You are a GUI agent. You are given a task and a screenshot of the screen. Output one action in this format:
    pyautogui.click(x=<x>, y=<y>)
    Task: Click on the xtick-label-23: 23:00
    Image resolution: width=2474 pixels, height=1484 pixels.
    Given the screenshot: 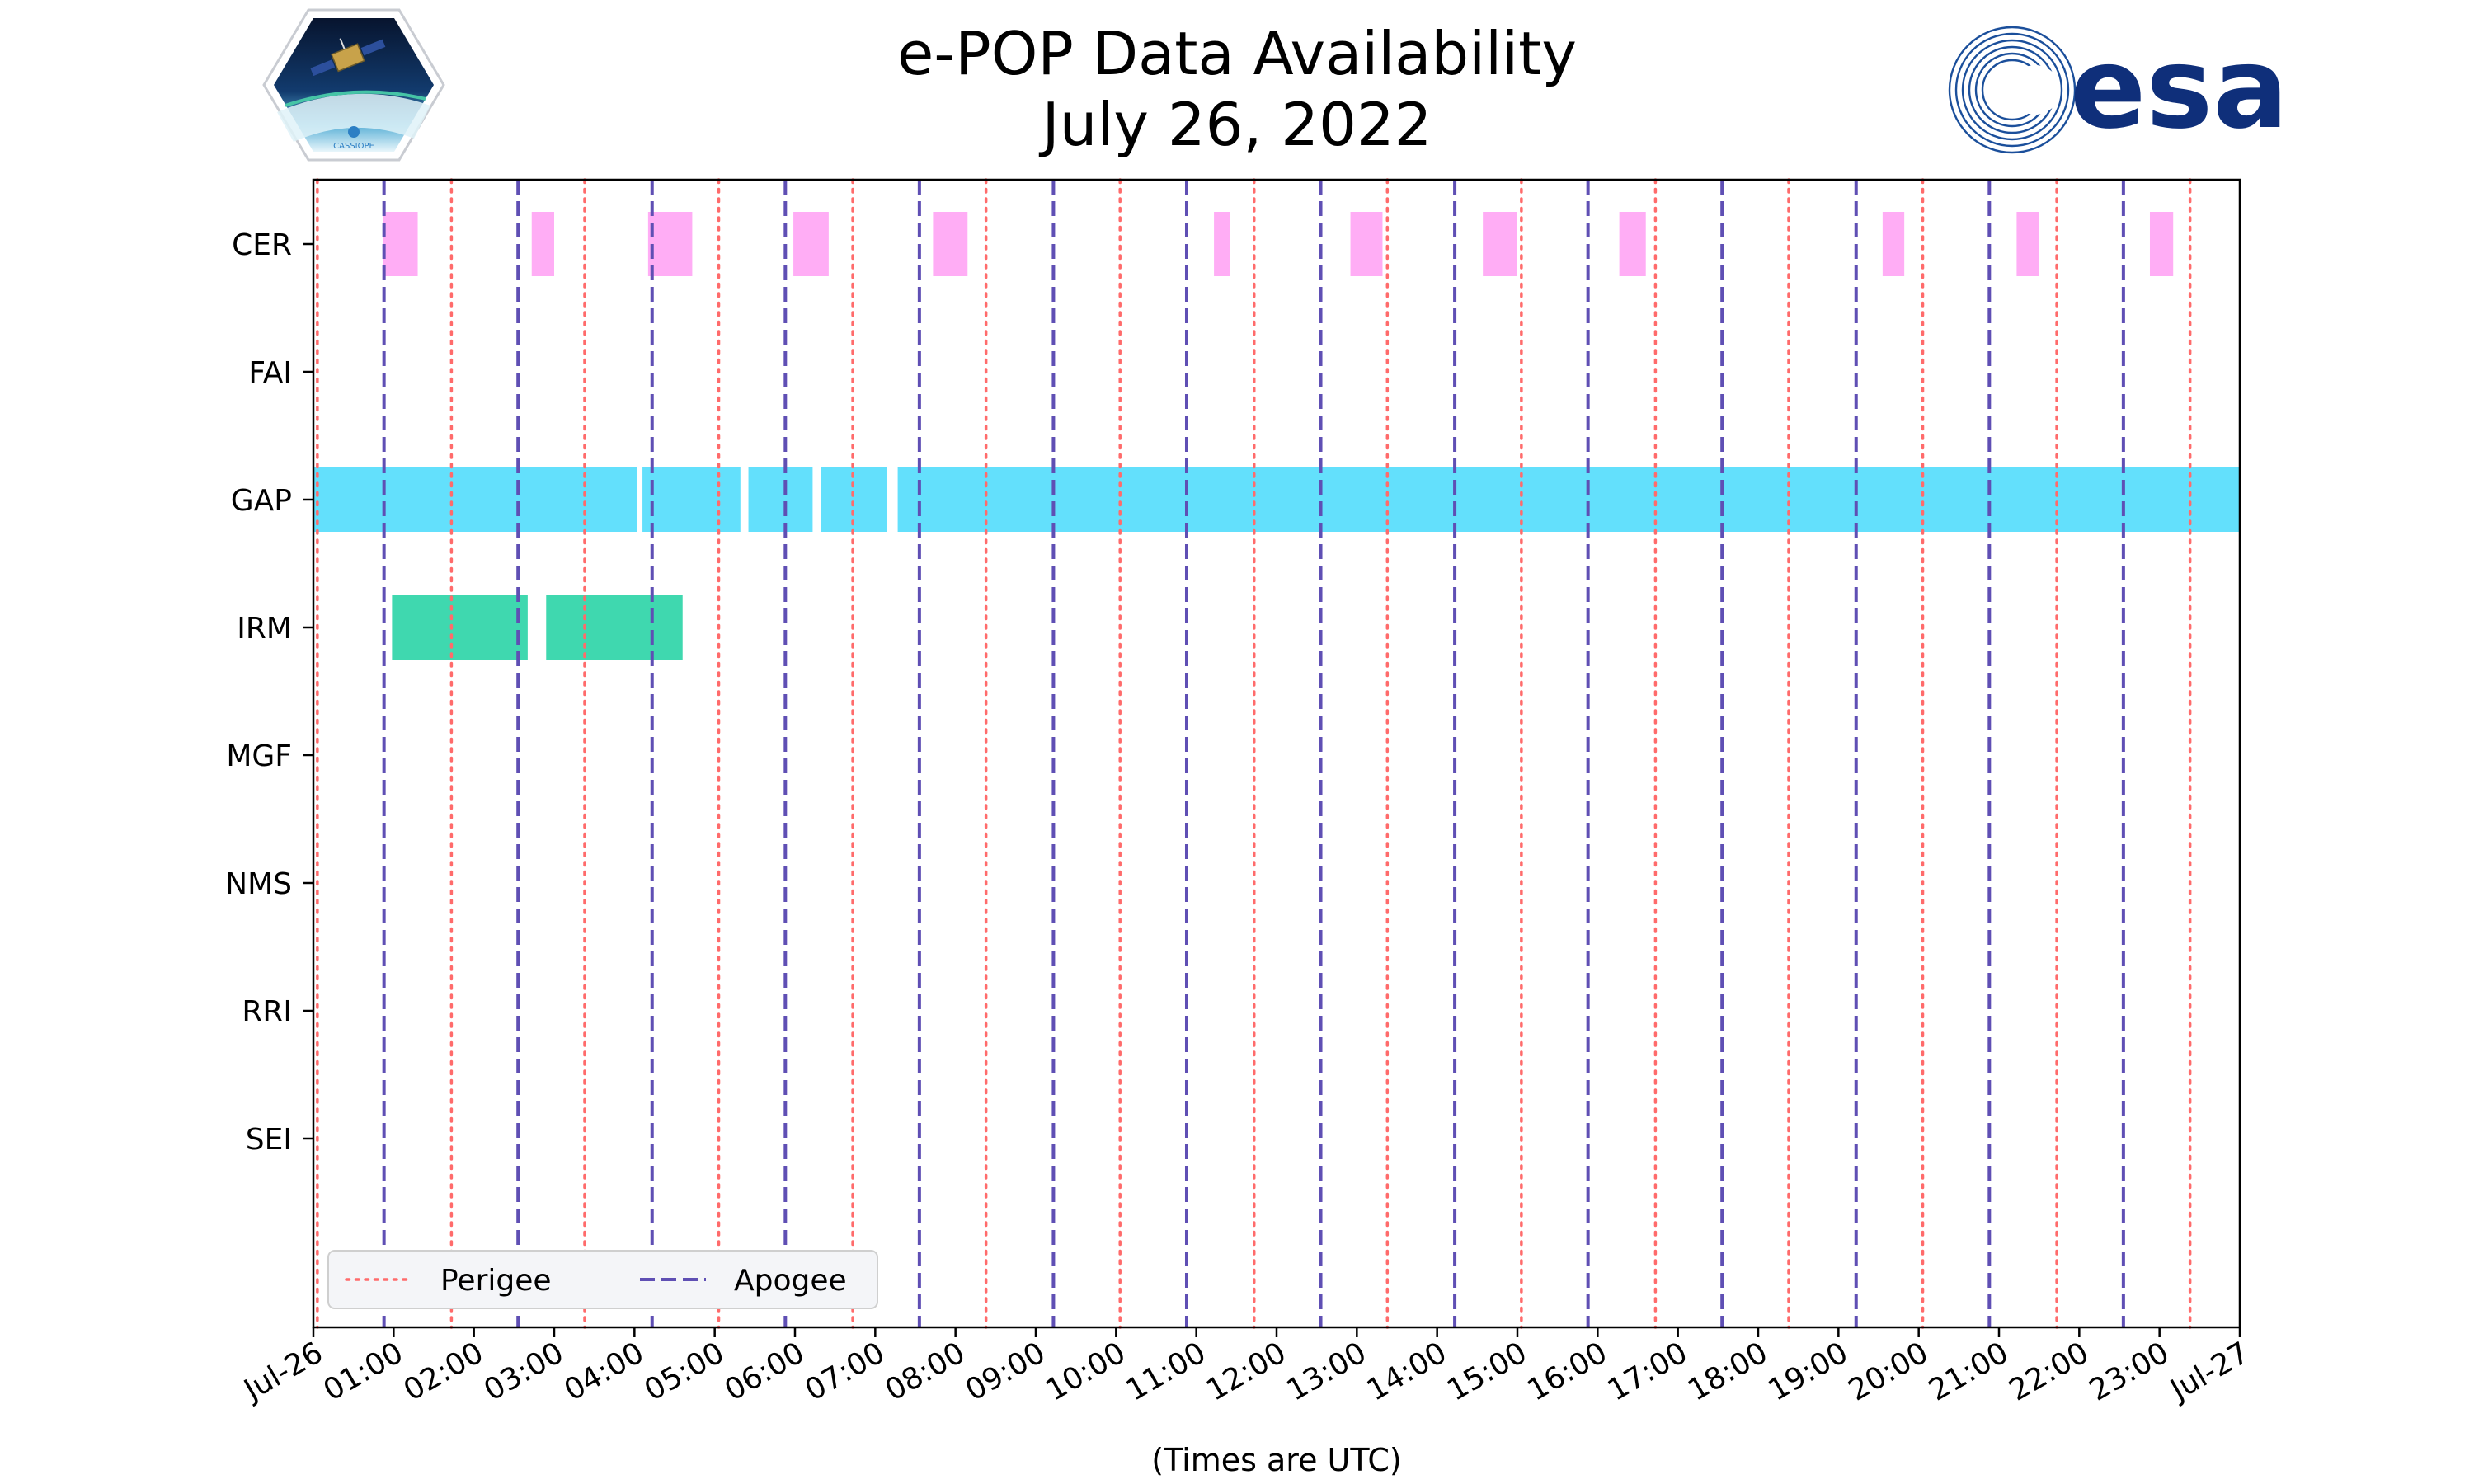 What is the action you would take?
    pyautogui.click(x=2129, y=1371)
    